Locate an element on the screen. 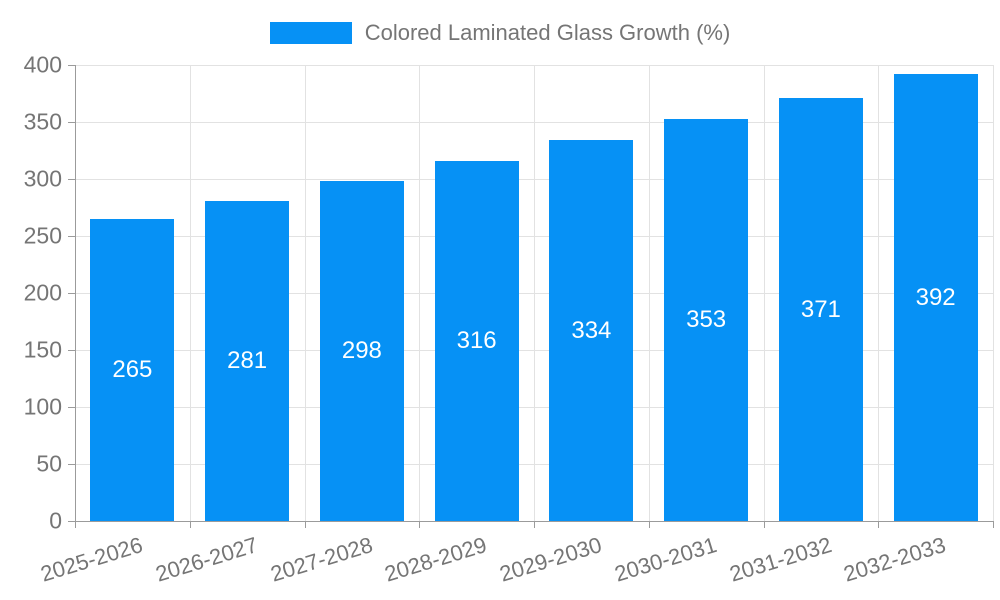 The width and height of the screenshot is (1000, 600). bar-value-label: 316 is located at coordinates (476, 340).